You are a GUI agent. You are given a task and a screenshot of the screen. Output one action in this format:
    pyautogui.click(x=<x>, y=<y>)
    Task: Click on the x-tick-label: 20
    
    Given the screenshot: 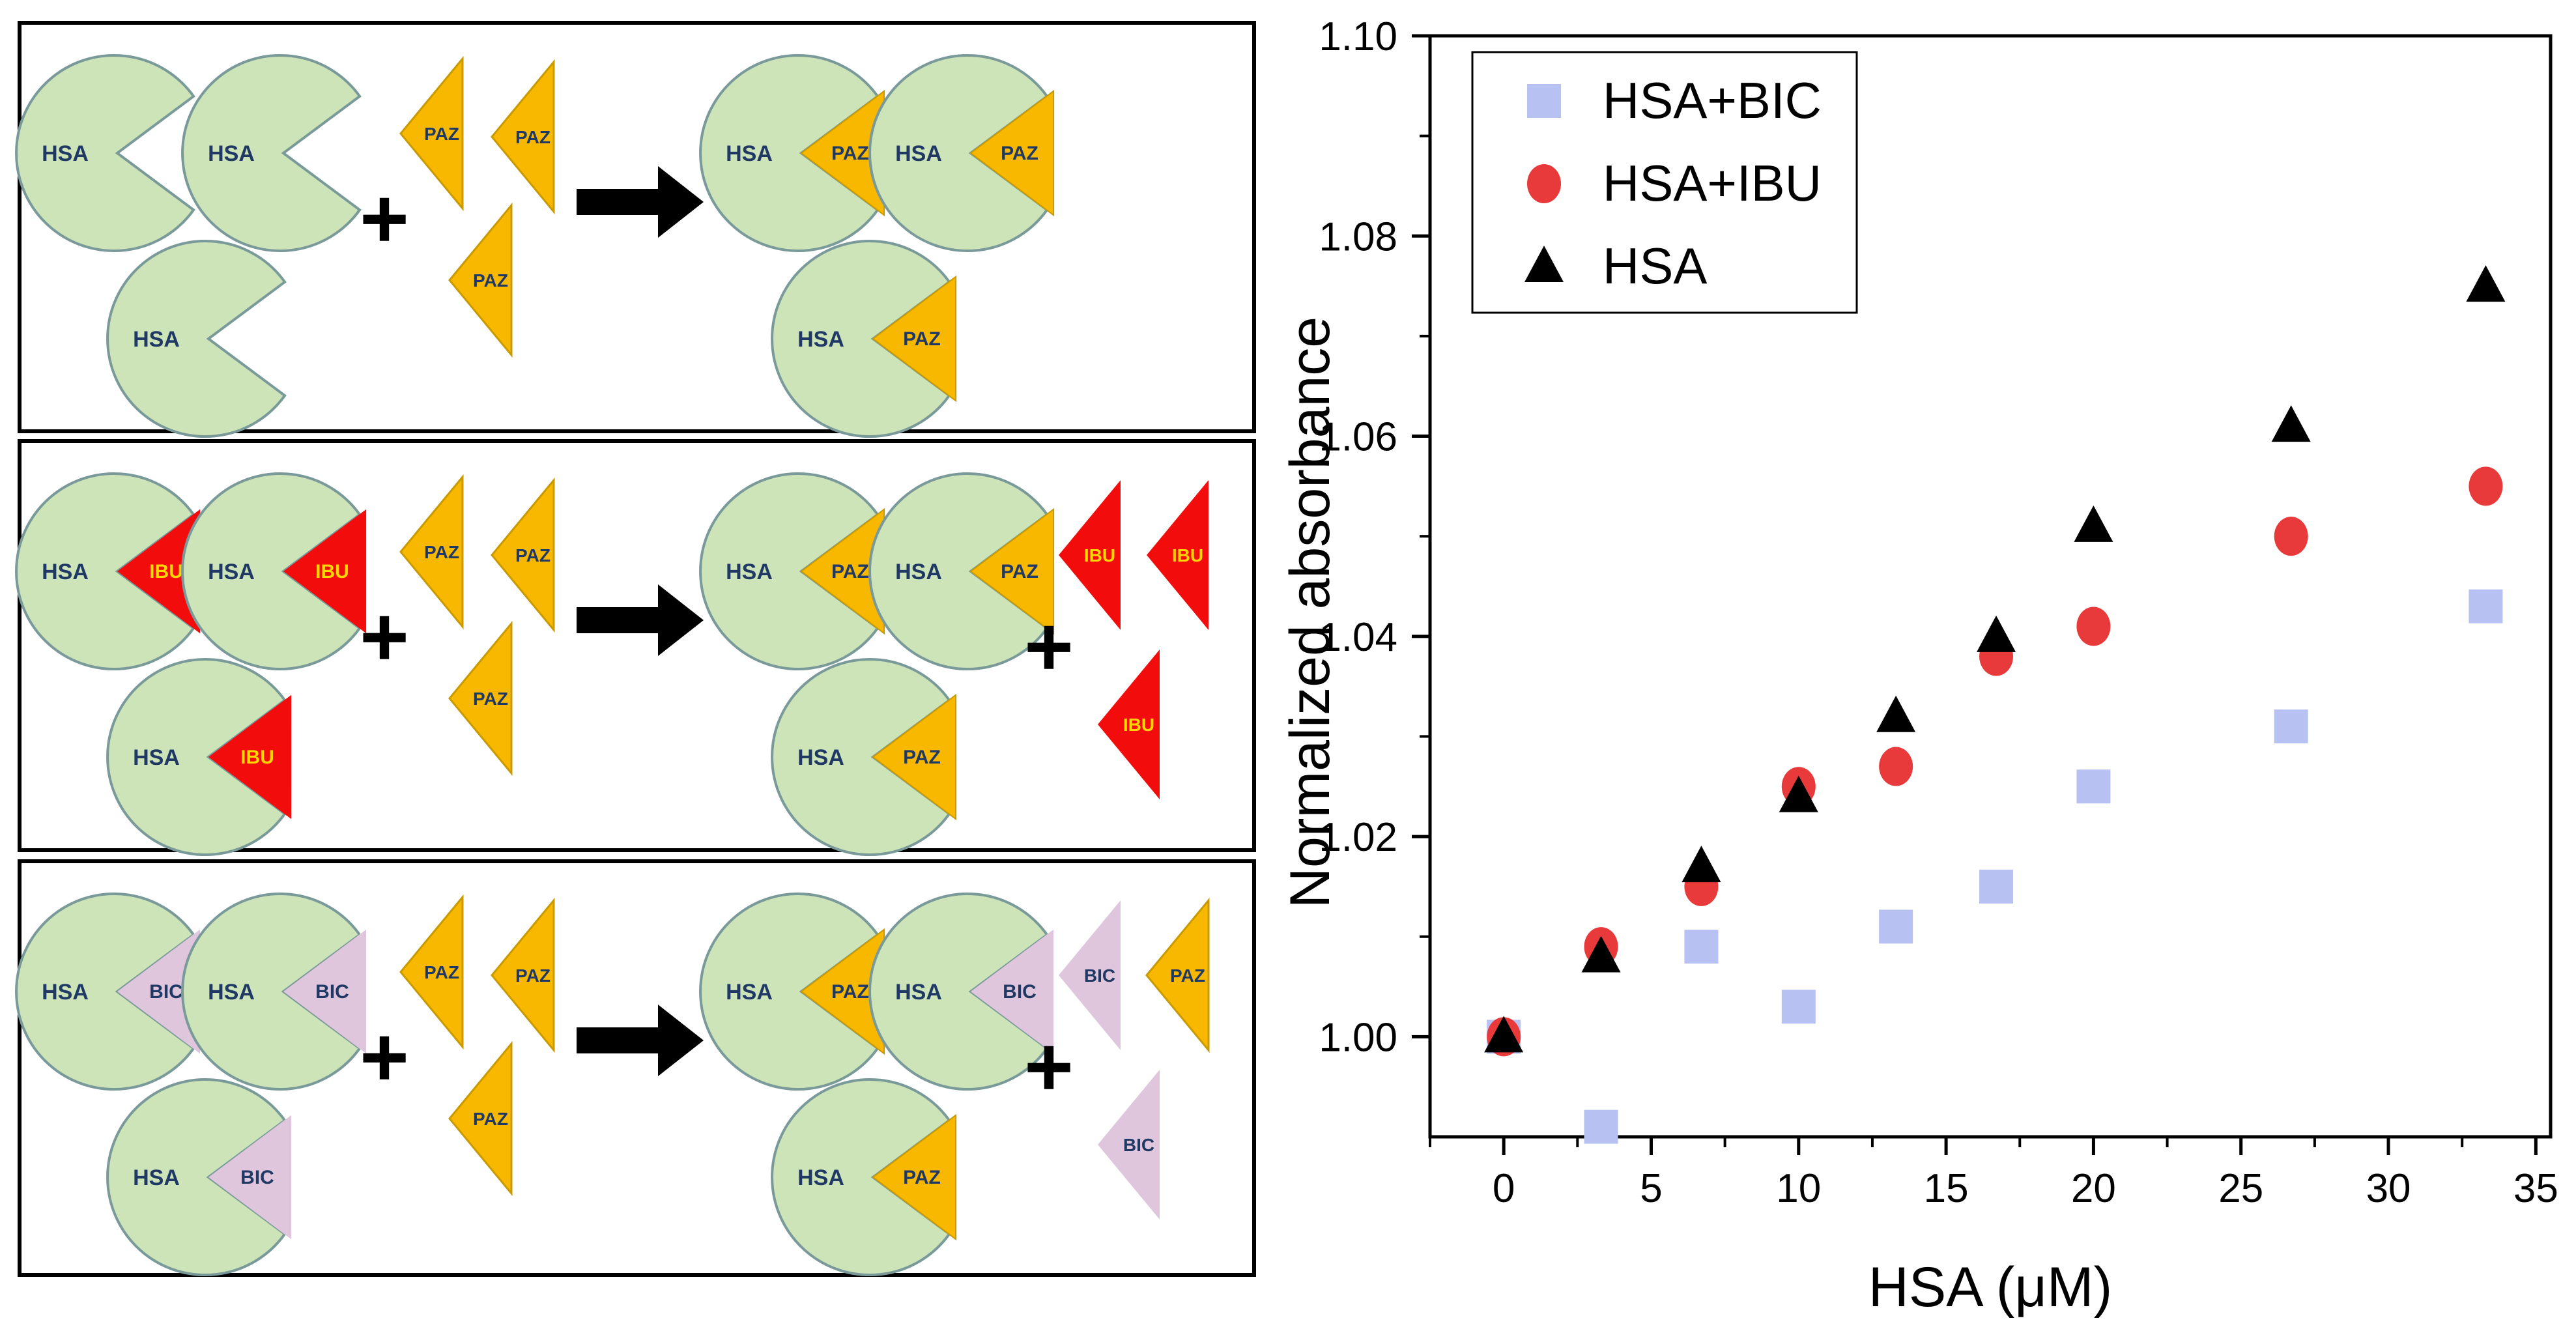 What is the action you would take?
    pyautogui.click(x=2093, y=1189)
    